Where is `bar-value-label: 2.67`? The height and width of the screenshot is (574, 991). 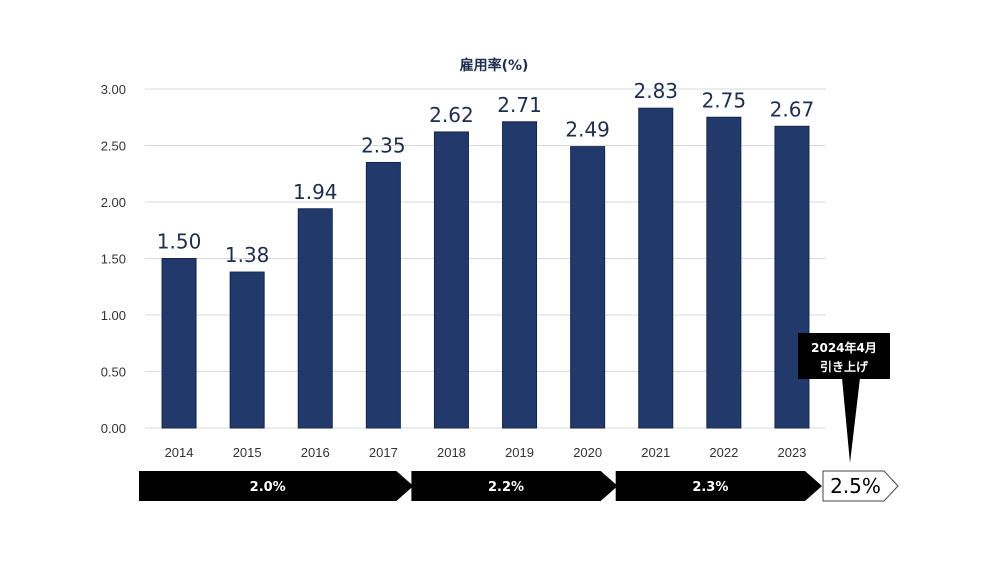
bar-value-label: 2.67 is located at coordinates (792, 109).